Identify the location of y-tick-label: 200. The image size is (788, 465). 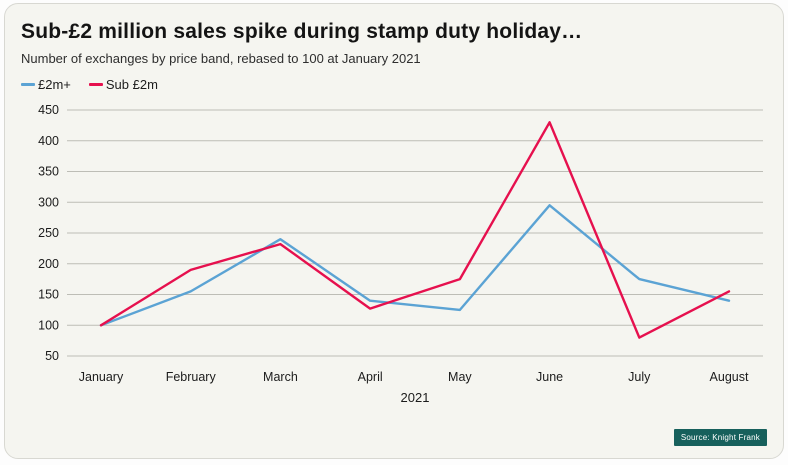
(48, 264).